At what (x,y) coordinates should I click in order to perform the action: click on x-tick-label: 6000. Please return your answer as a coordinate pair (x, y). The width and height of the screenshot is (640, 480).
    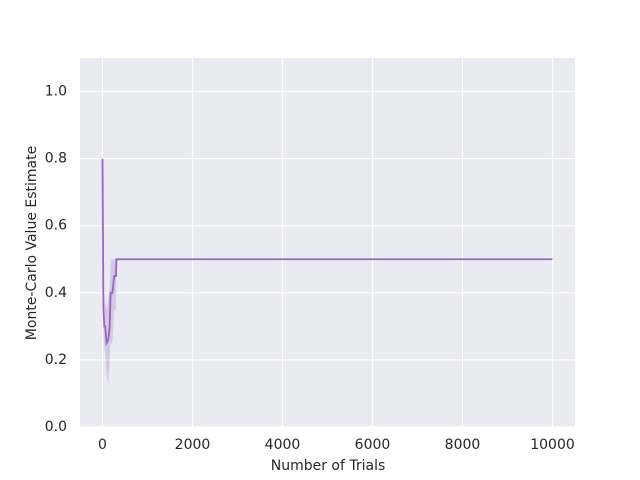
    Looking at the image, I should click on (373, 445).